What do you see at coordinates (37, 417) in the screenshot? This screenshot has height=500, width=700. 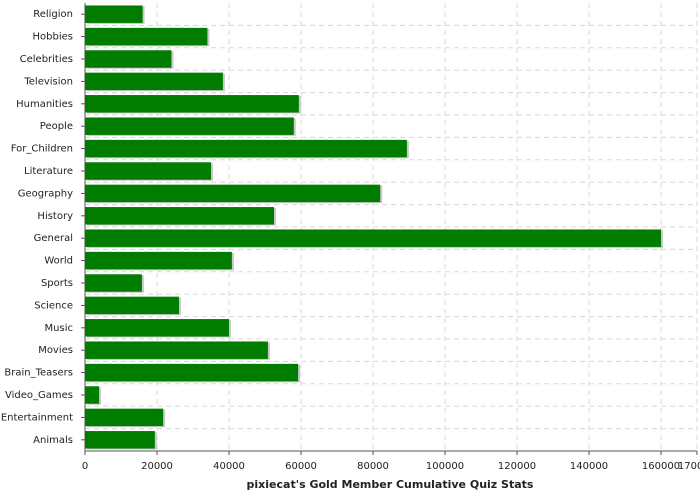 I see `y-tick-label: Entertainment` at bounding box center [37, 417].